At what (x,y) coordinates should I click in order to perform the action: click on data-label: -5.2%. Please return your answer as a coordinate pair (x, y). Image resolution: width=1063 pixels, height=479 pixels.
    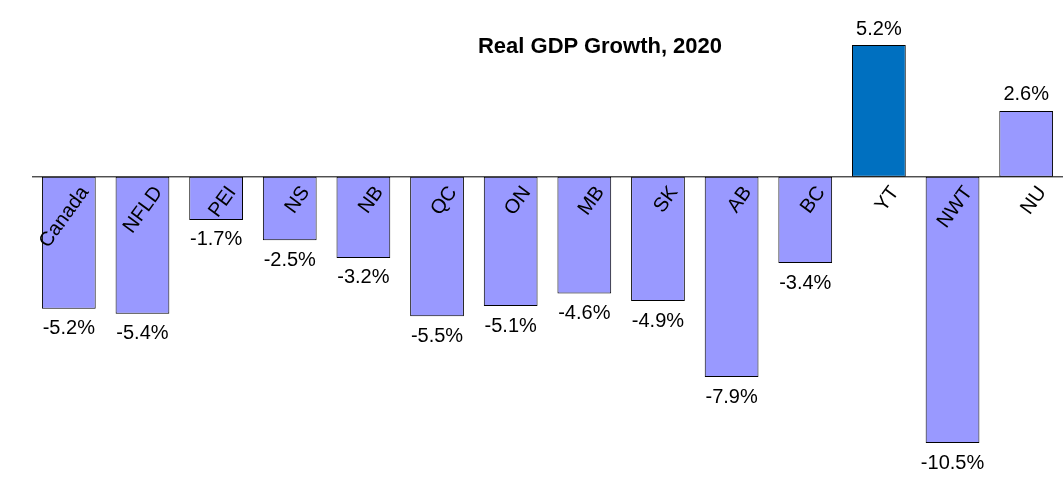
    Looking at the image, I should click on (69, 327).